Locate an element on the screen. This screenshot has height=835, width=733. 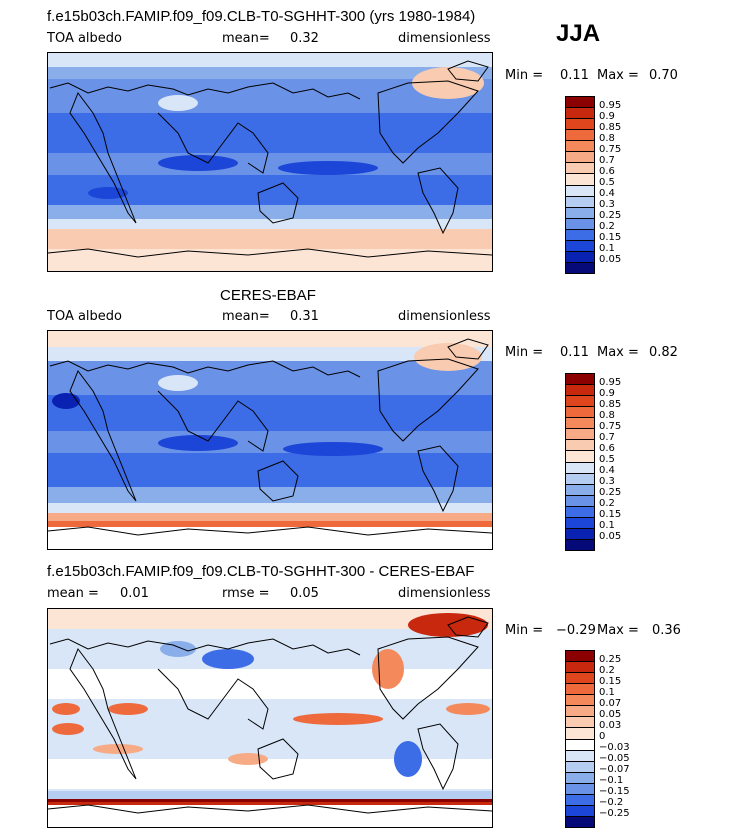
panel1-mean-label: mean= is located at coordinates (246, 38).